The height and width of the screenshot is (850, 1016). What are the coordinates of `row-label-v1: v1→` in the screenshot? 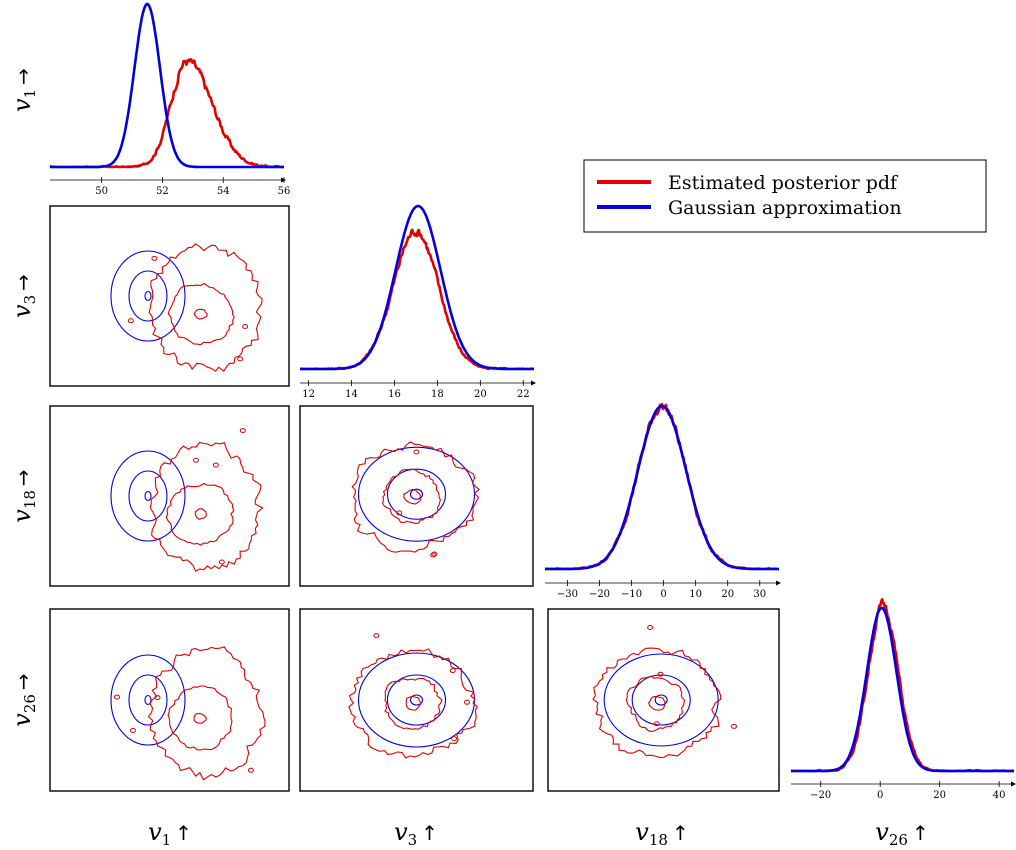 It's located at (23, 90).